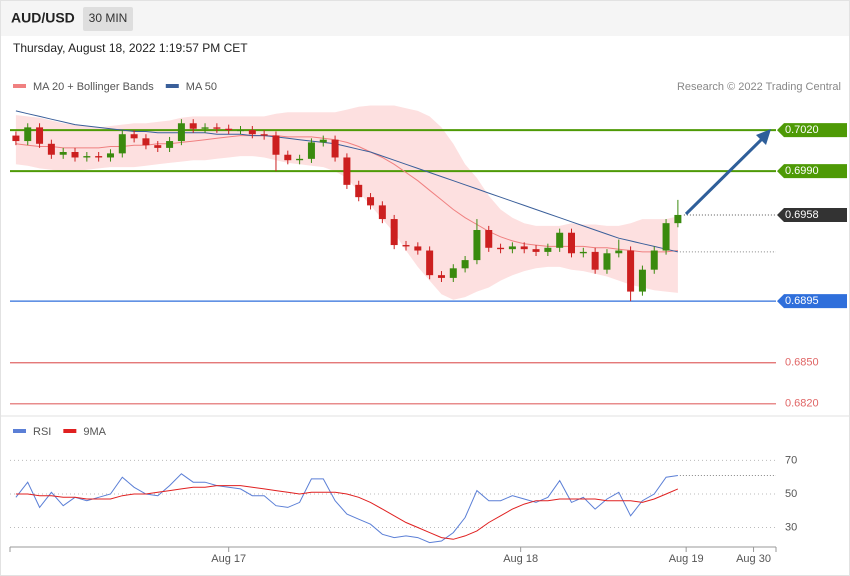  What do you see at coordinates (94, 432) in the screenshot?
I see `legend-label: 9MA` at bounding box center [94, 432].